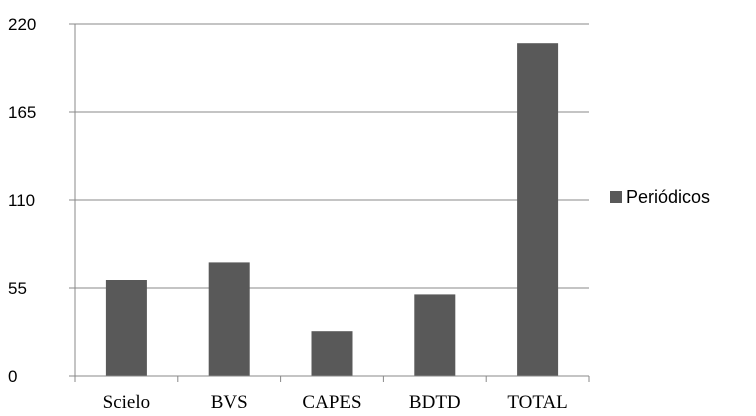 The width and height of the screenshot is (756, 416). Describe the element at coordinates (331, 402) in the screenshot. I see `x-tick-label: CAPES` at that location.